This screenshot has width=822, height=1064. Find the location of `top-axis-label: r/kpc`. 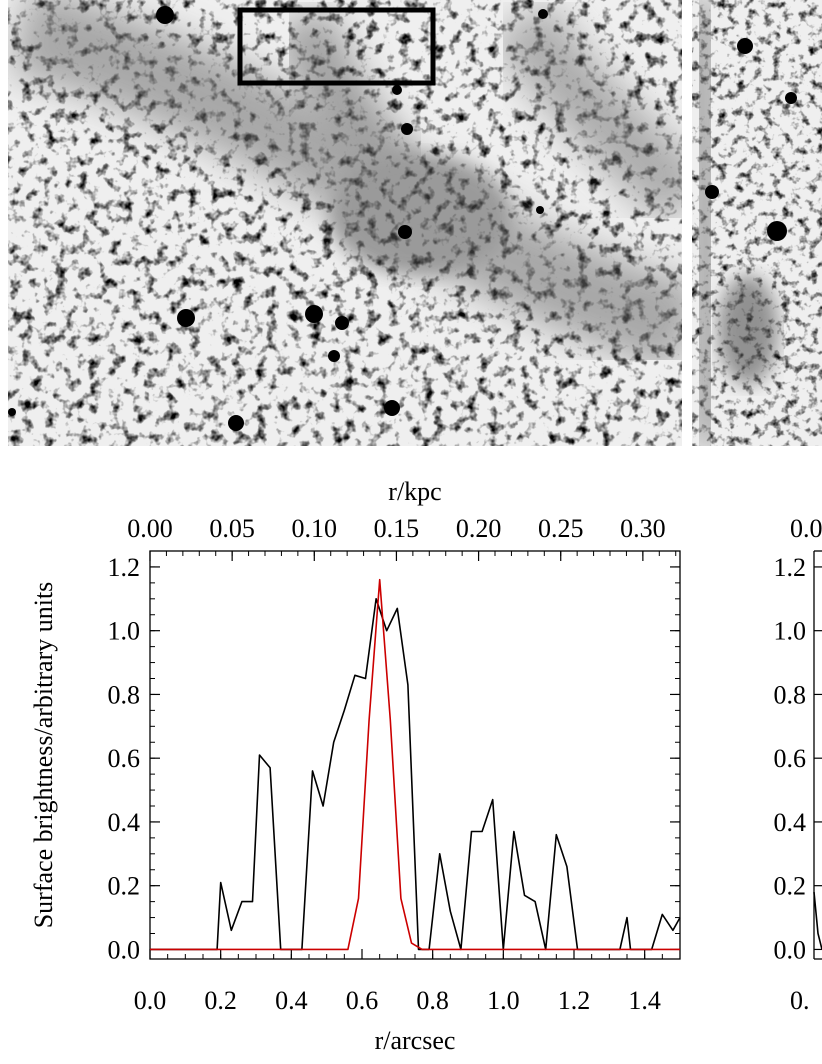

top-axis-label: r/kpc is located at coordinates (414, 491).